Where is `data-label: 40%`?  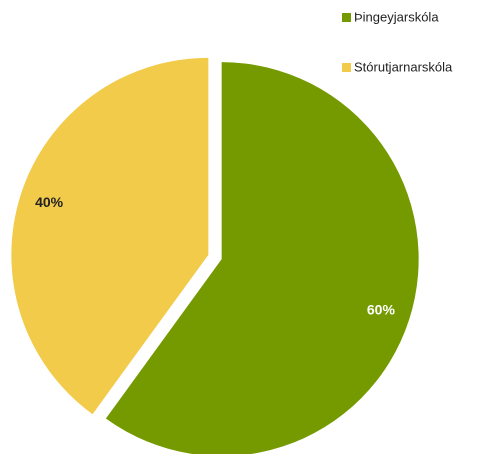 data-label: 40% is located at coordinates (49, 202).